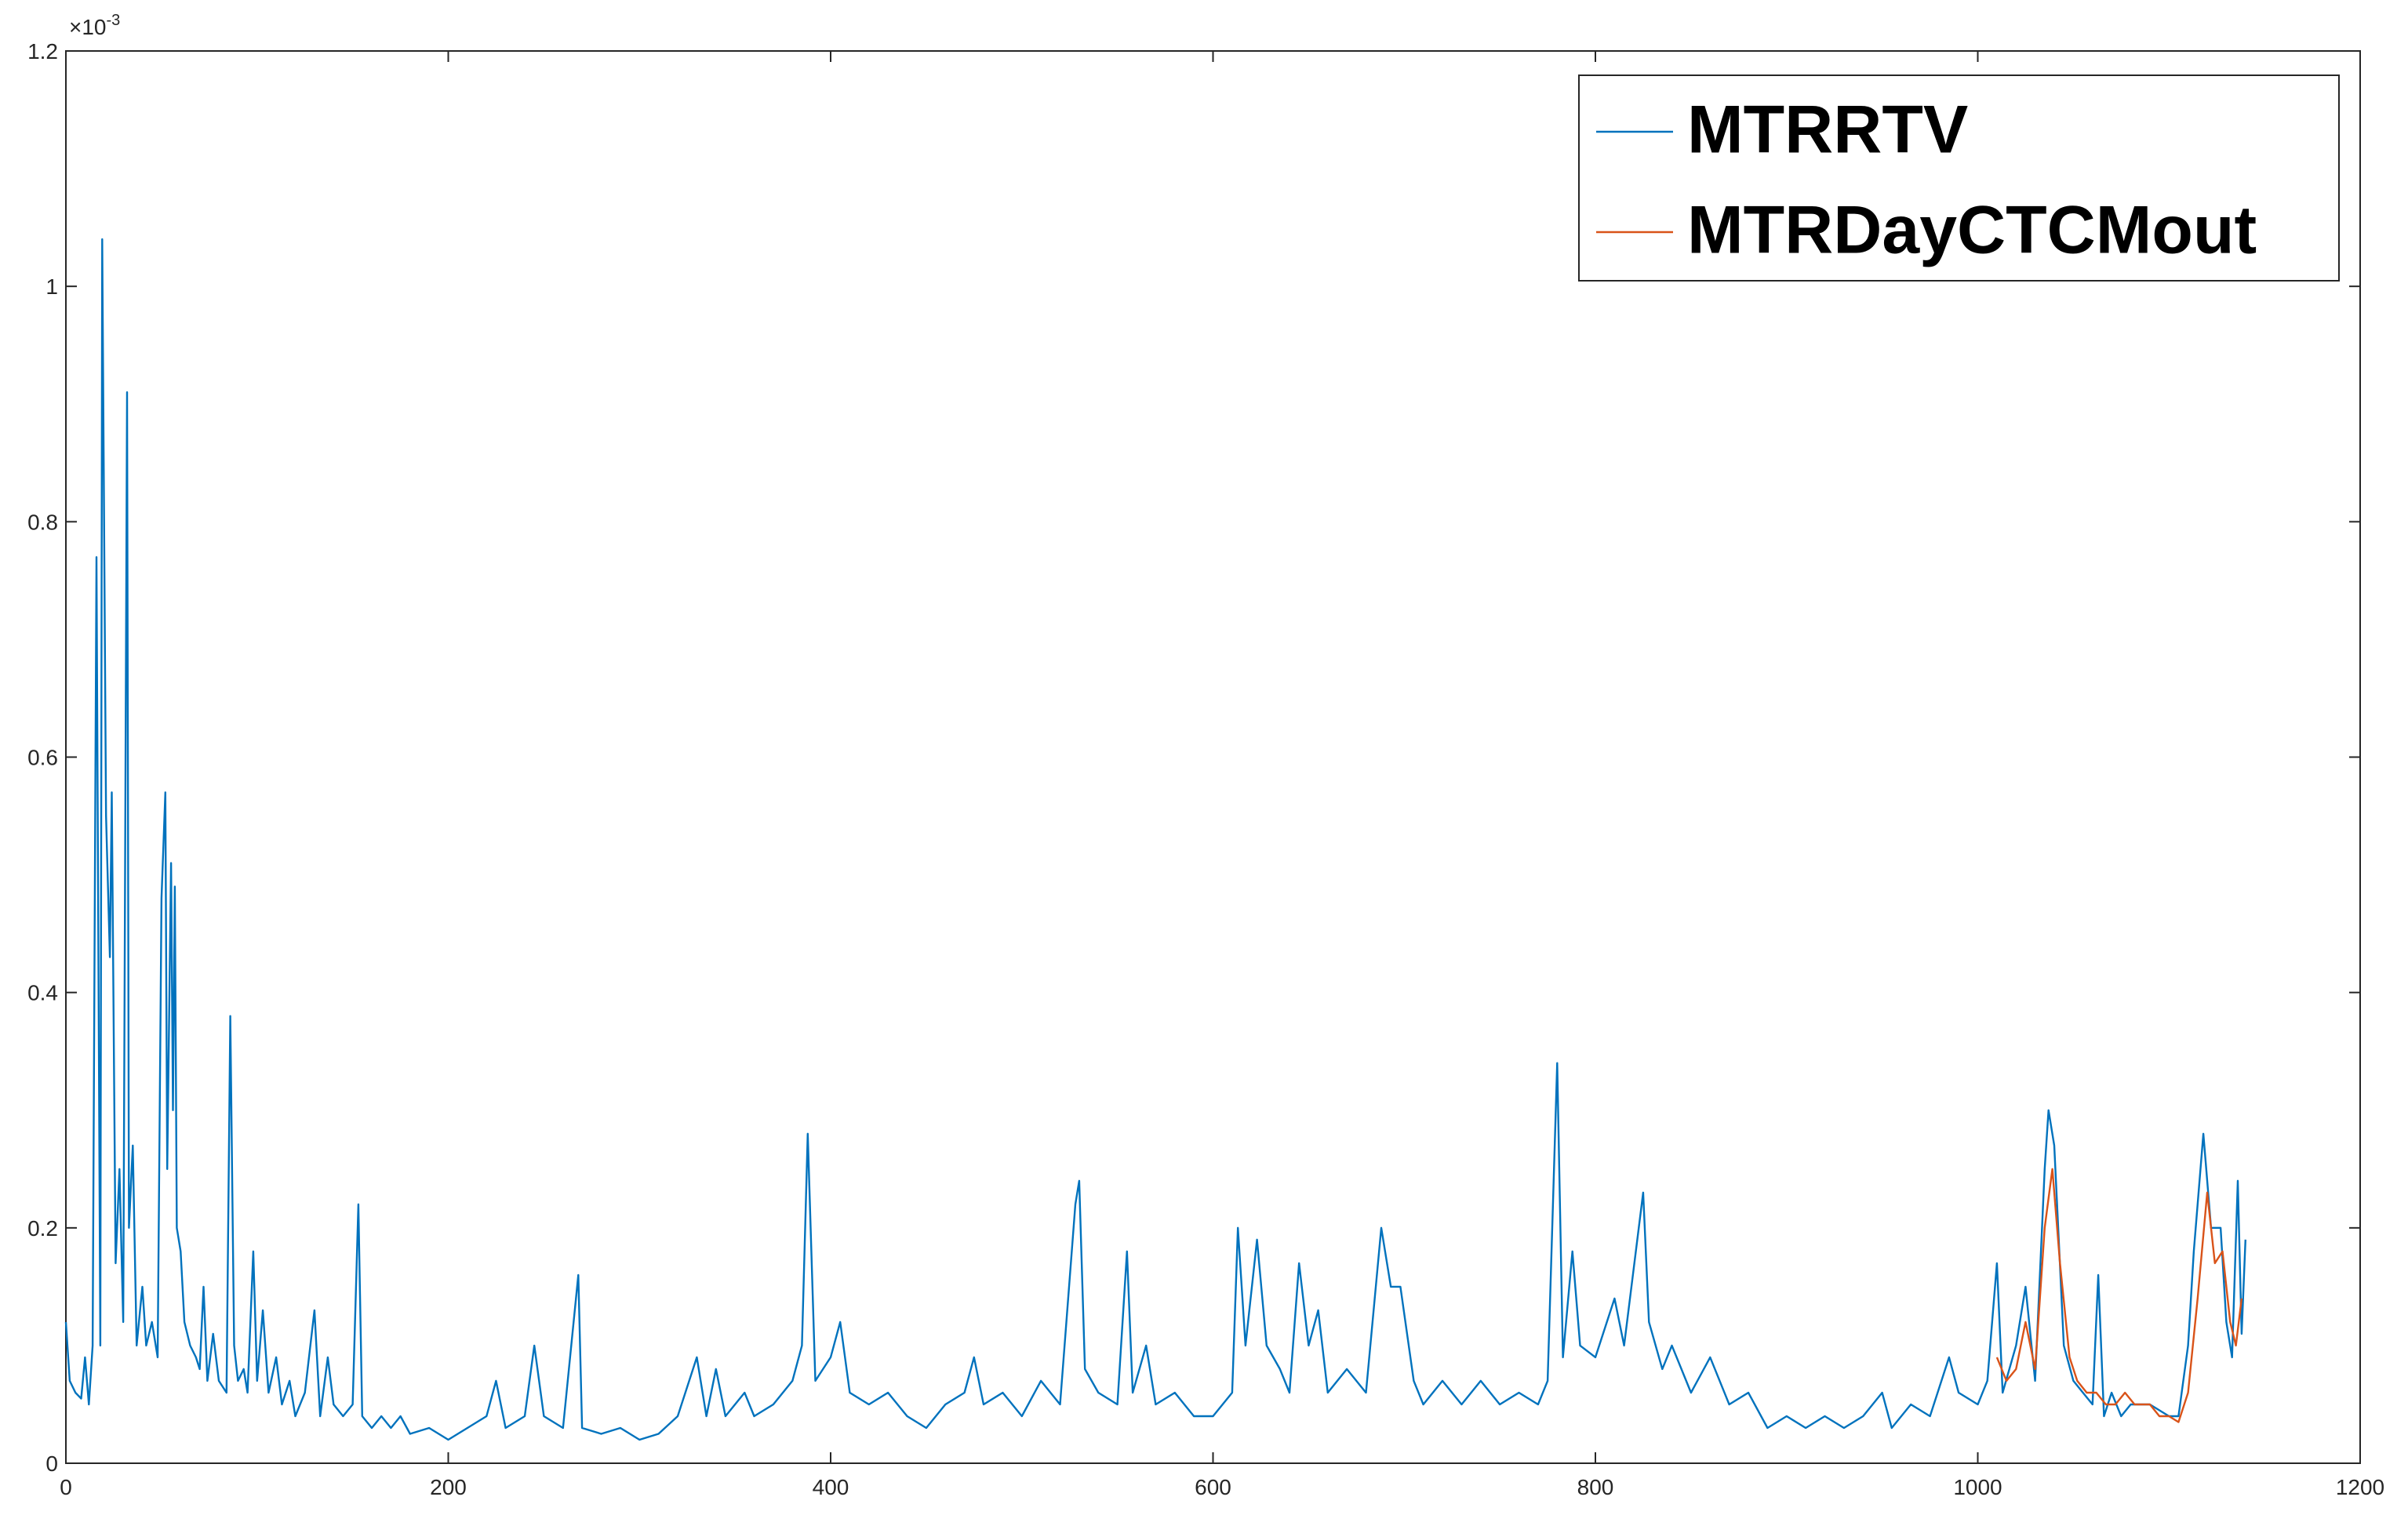 The width and height of the screenshot is (2408, 1515). I want to click on y-multiplier: ×10⁻³, so click(94, 26).